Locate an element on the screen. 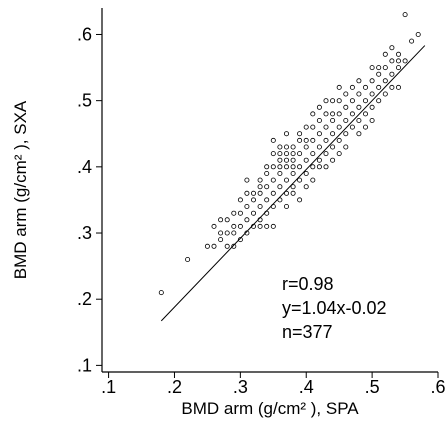 The height and width of the screenshot is (429, 445). x-tick-label: .1 is located at coordinates (108, 387).